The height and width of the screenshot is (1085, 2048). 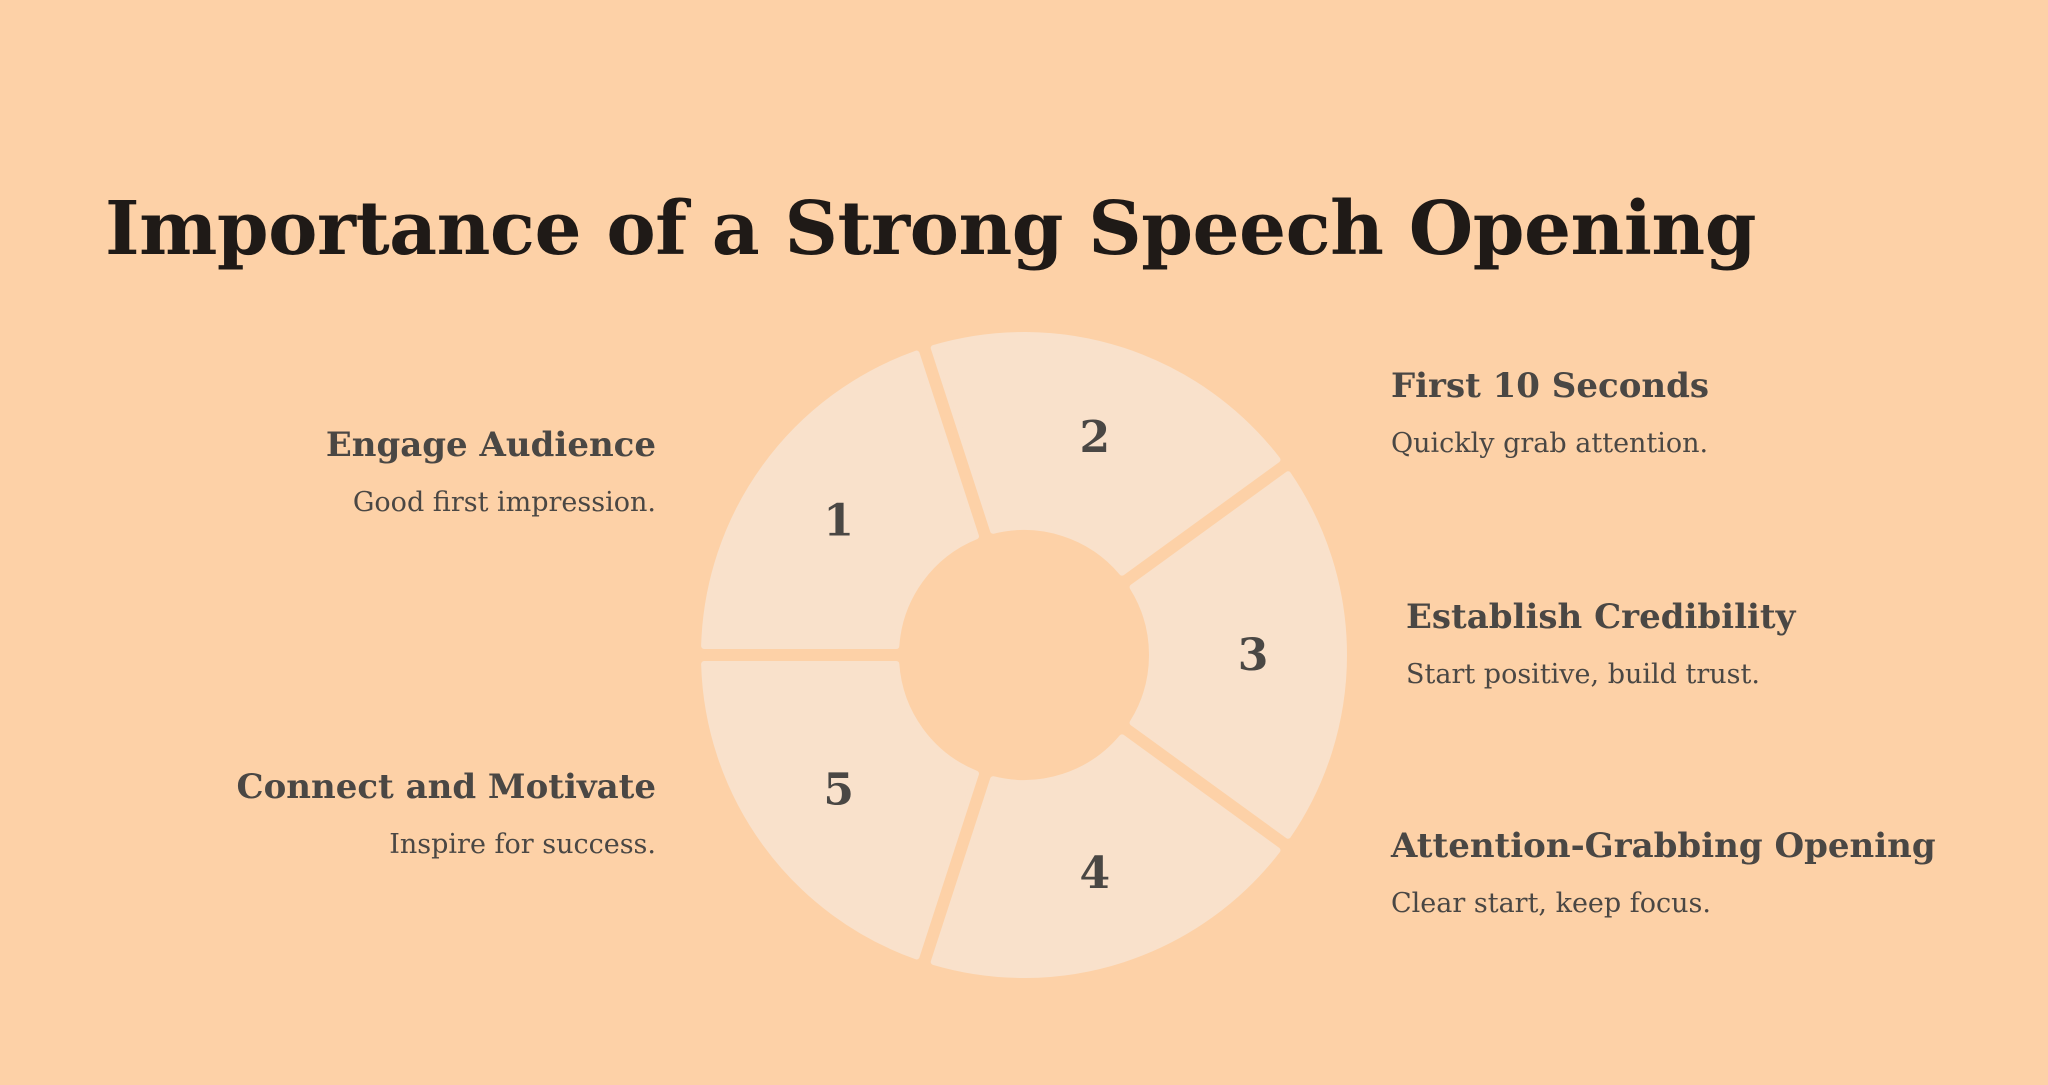 What do you see at coordinates (1550, 443) in the screenshot?
I see `segment-description: Quickly grab attention.` at bounding box center [1550, 443].